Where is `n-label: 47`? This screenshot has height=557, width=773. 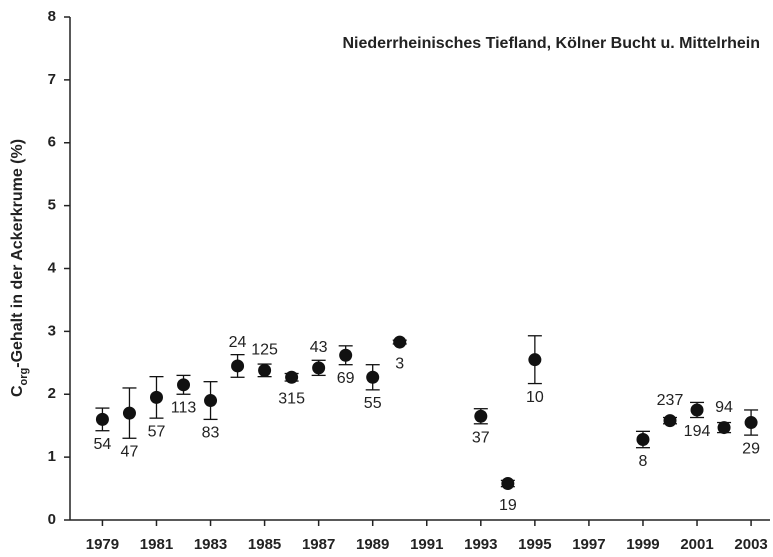 n-label: 47 is located at coordinates (130, 451).